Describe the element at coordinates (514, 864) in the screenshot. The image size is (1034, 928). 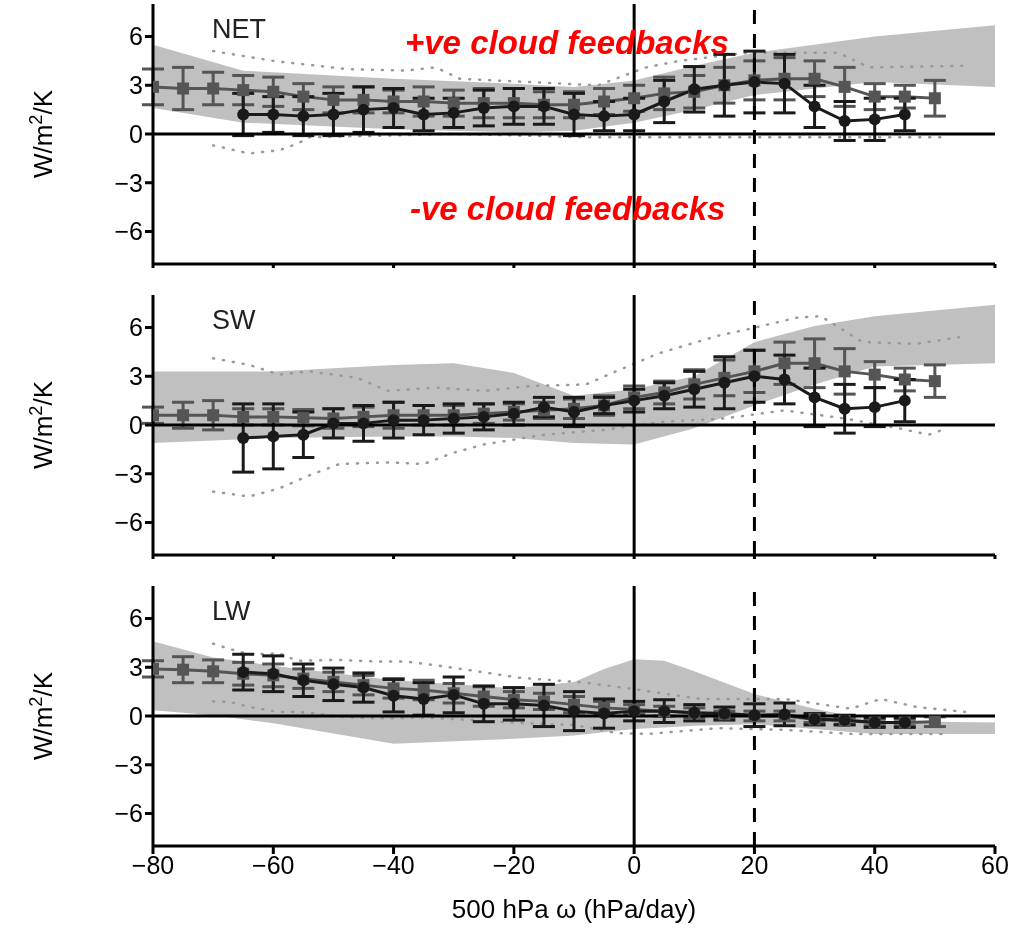
I see `x-tick-label: −20` at that location.